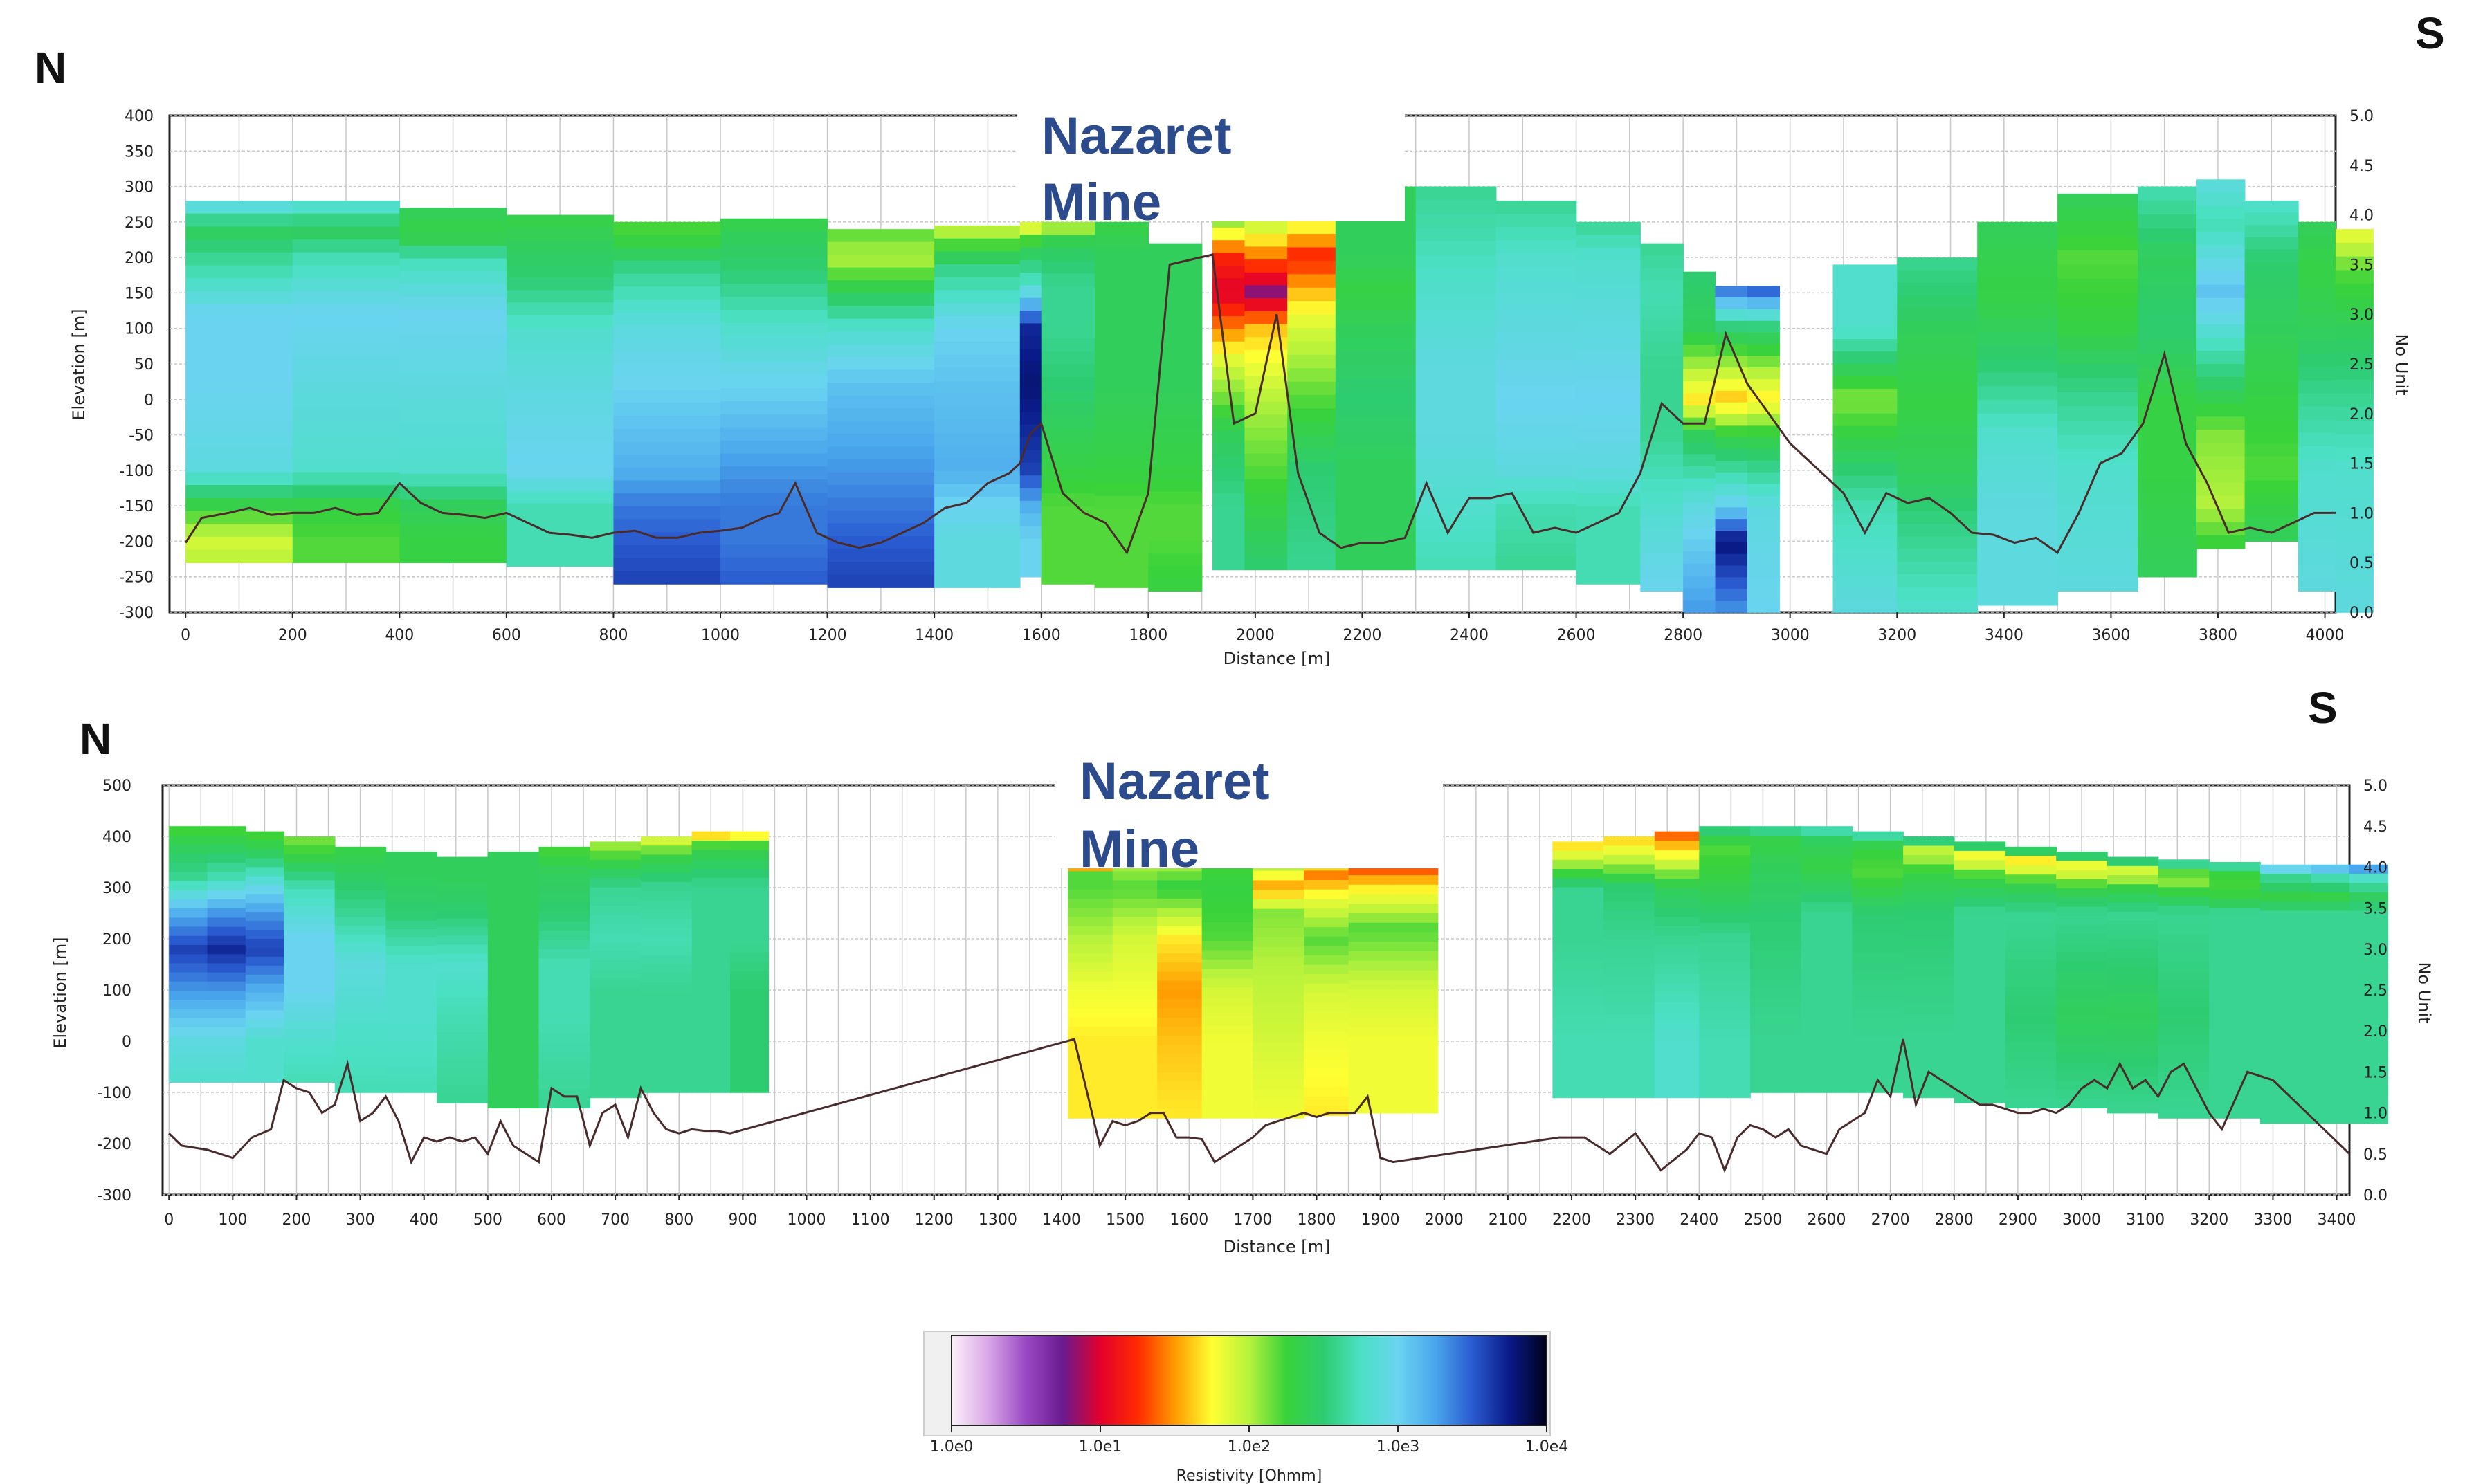 Image resolution: width=2474 pixels, height=1484 pixels. I want to click on mine-label-line1: Nazaret, so click(1137, 136).